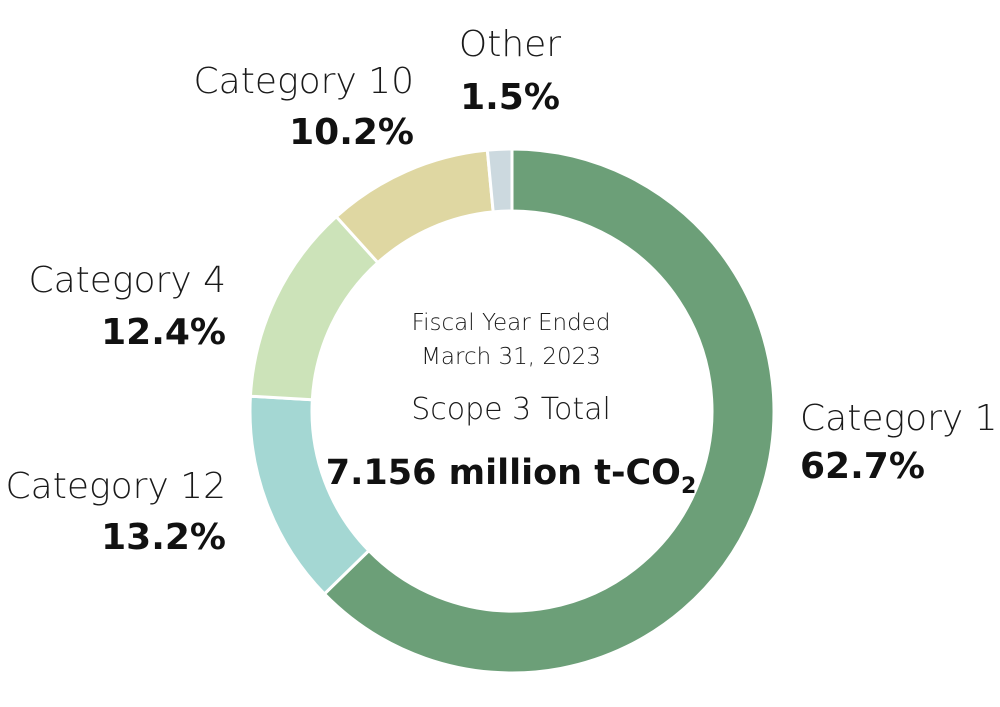  What do you see at coordinates (862, 466) in the screenshot?
I see `slice-percent-category-1: 62.7%` at bounding box center [862, 466].